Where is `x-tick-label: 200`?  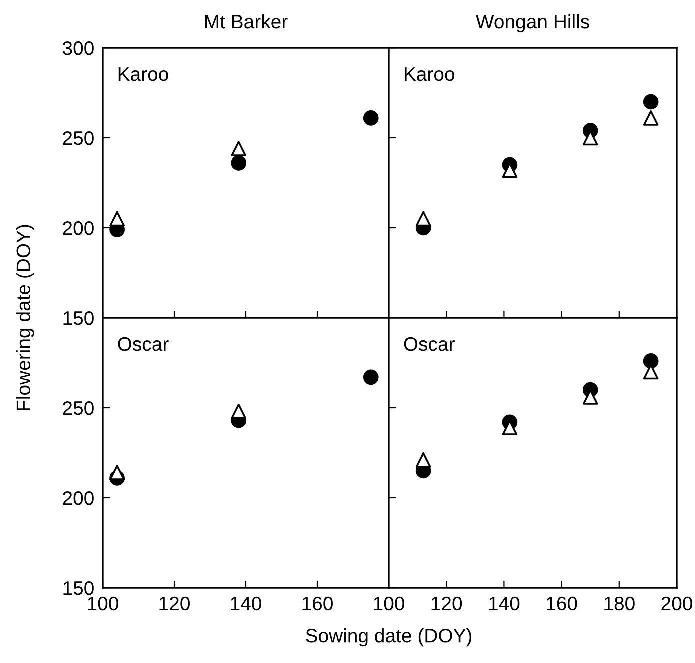
x-tick-label: 200 is located at coordinates (677, 603).